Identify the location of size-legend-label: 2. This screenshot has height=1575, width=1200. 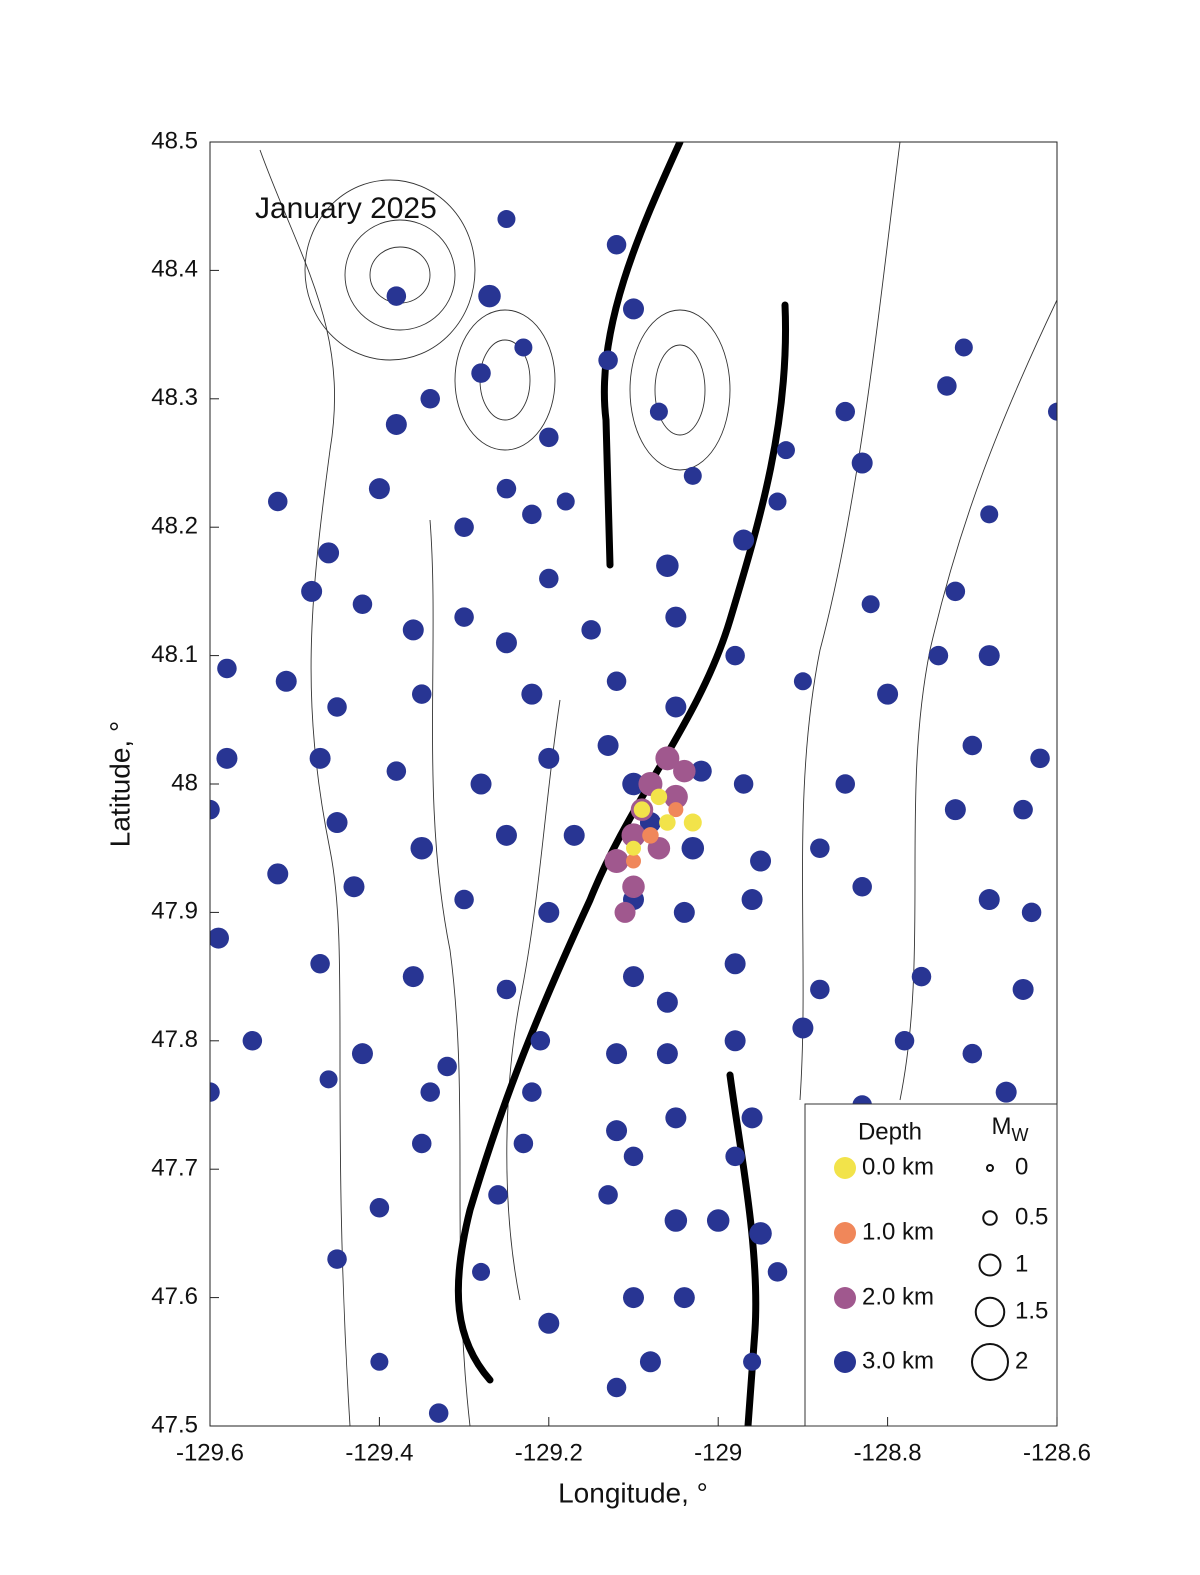
(1021, 1360).